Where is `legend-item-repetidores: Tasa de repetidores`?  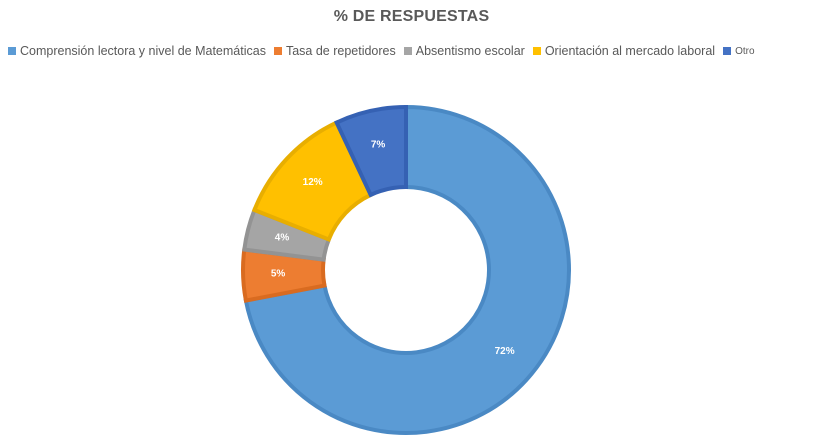 legend-item-repetidores: Tasa de repetidores is located at coordinates (334, 51).